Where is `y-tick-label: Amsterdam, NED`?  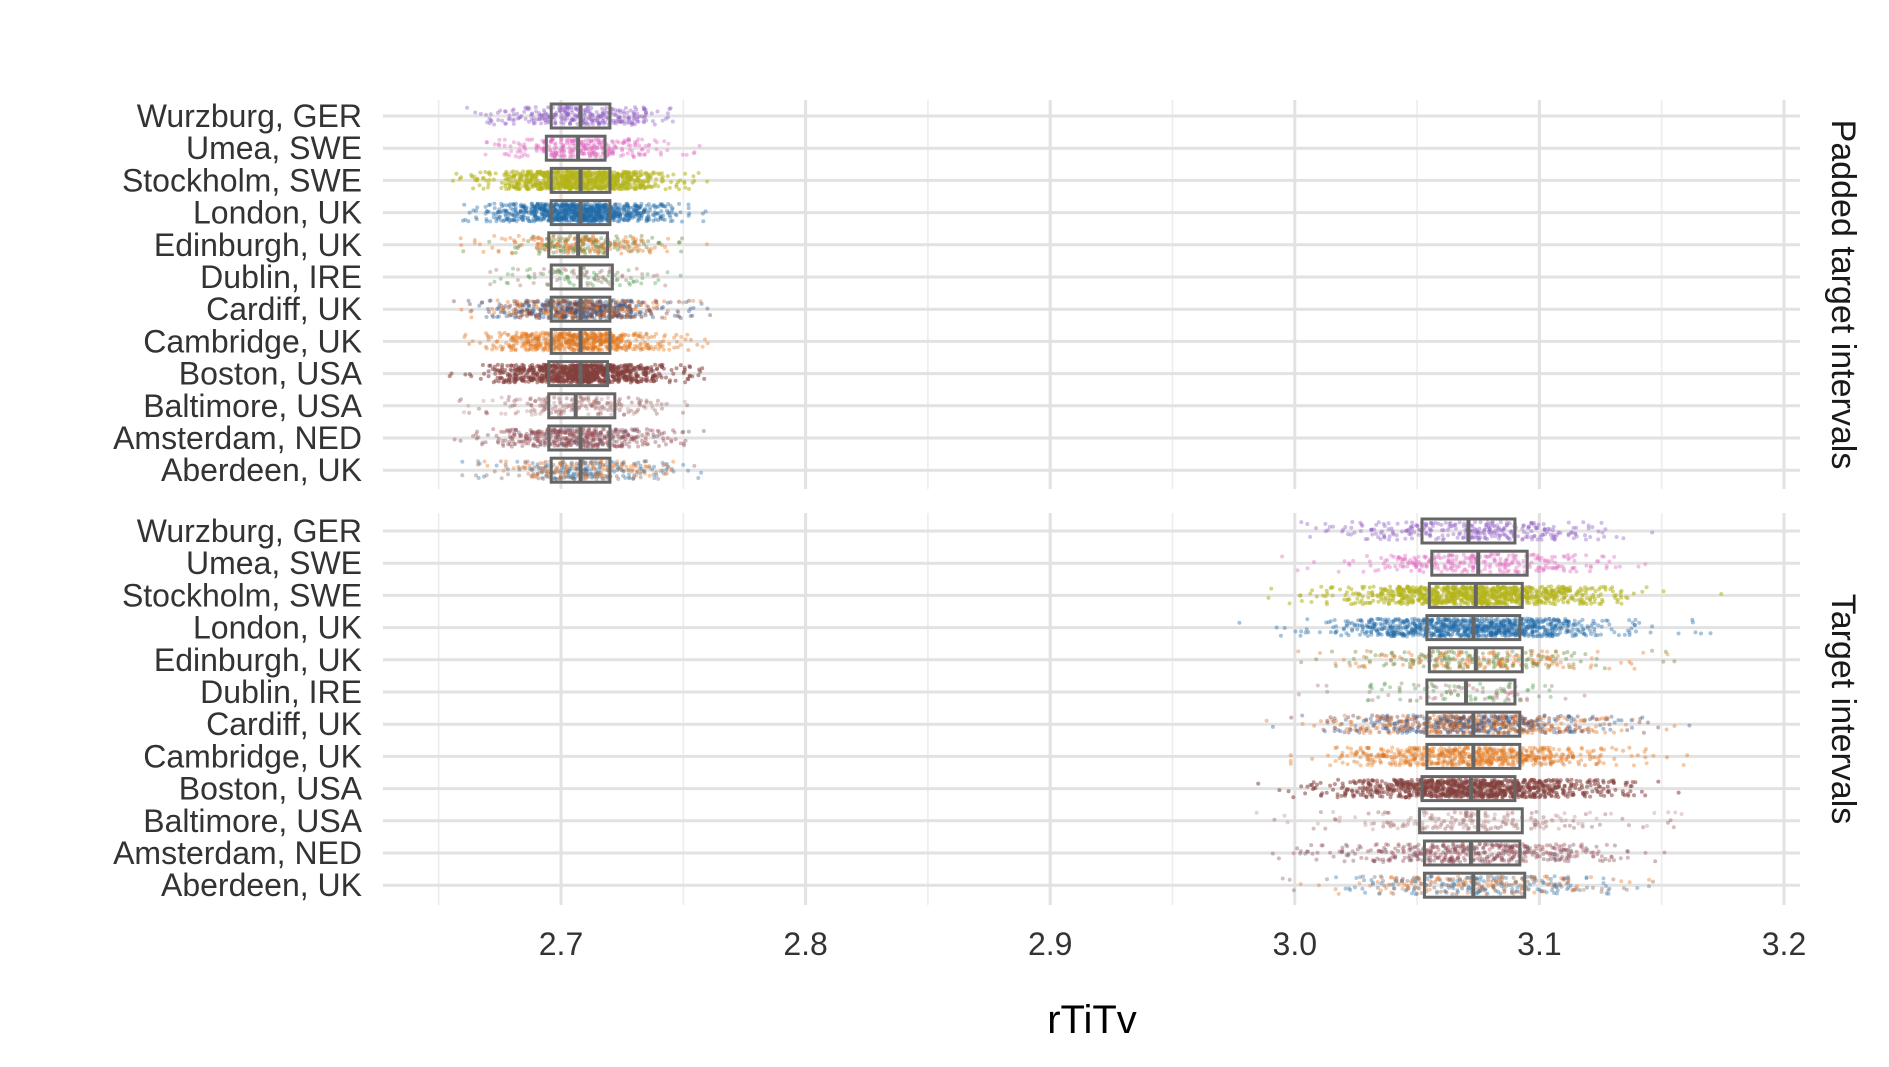 y-tick-label: Amsterdam, NED is located at coordinates (237, 438).